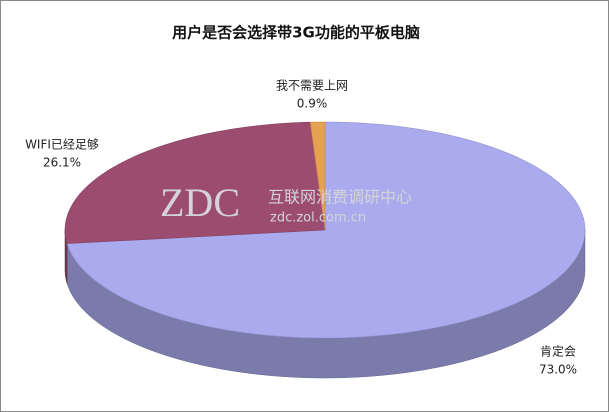  What do you see at coordinates (62, 163) in the screenshot?
I see `slice-value-label: 26.1%` at bounding box center [62, 163].